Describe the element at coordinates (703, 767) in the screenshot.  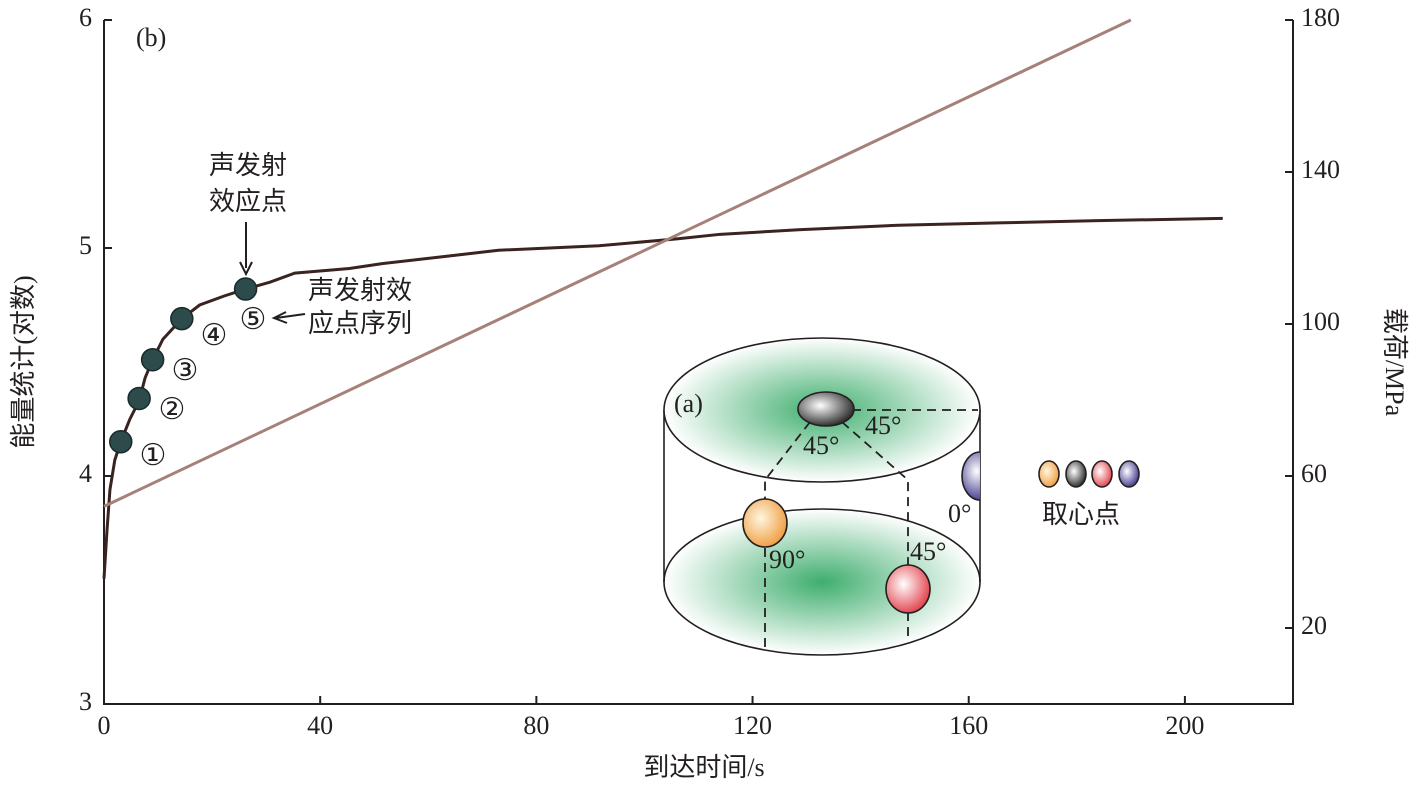
I see `x-axis-label: 到达时间/s` at that location.